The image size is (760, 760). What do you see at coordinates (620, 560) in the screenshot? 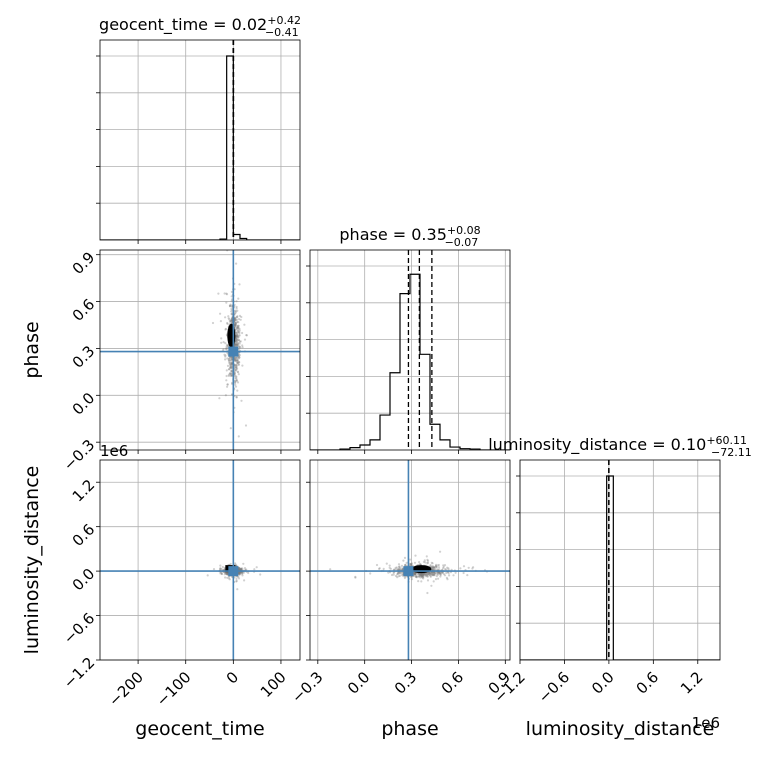
I see `panel-frame` at bounding box center [620, 560].